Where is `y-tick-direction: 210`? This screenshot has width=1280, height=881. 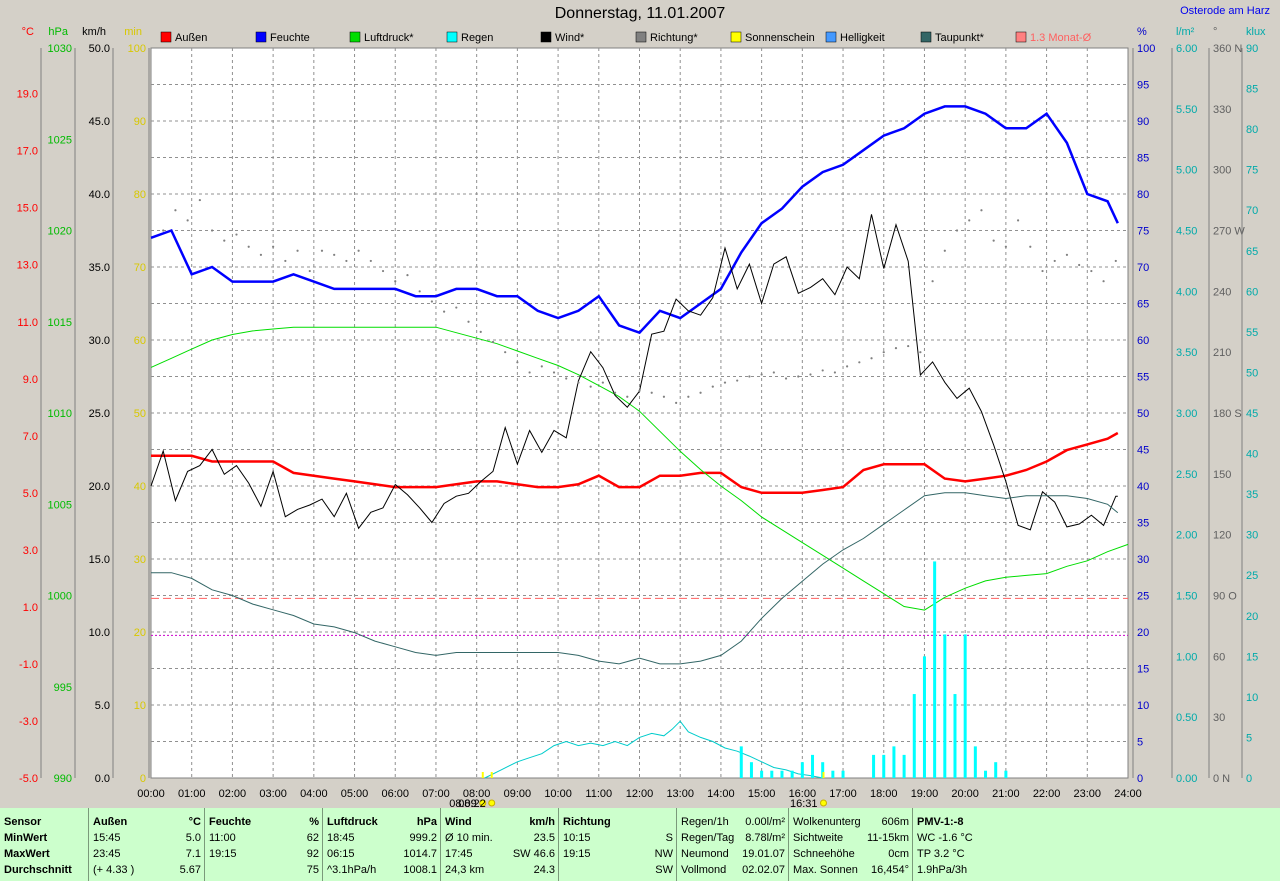
y-tick-direction: 210 is located at coordinates (1222, 353).